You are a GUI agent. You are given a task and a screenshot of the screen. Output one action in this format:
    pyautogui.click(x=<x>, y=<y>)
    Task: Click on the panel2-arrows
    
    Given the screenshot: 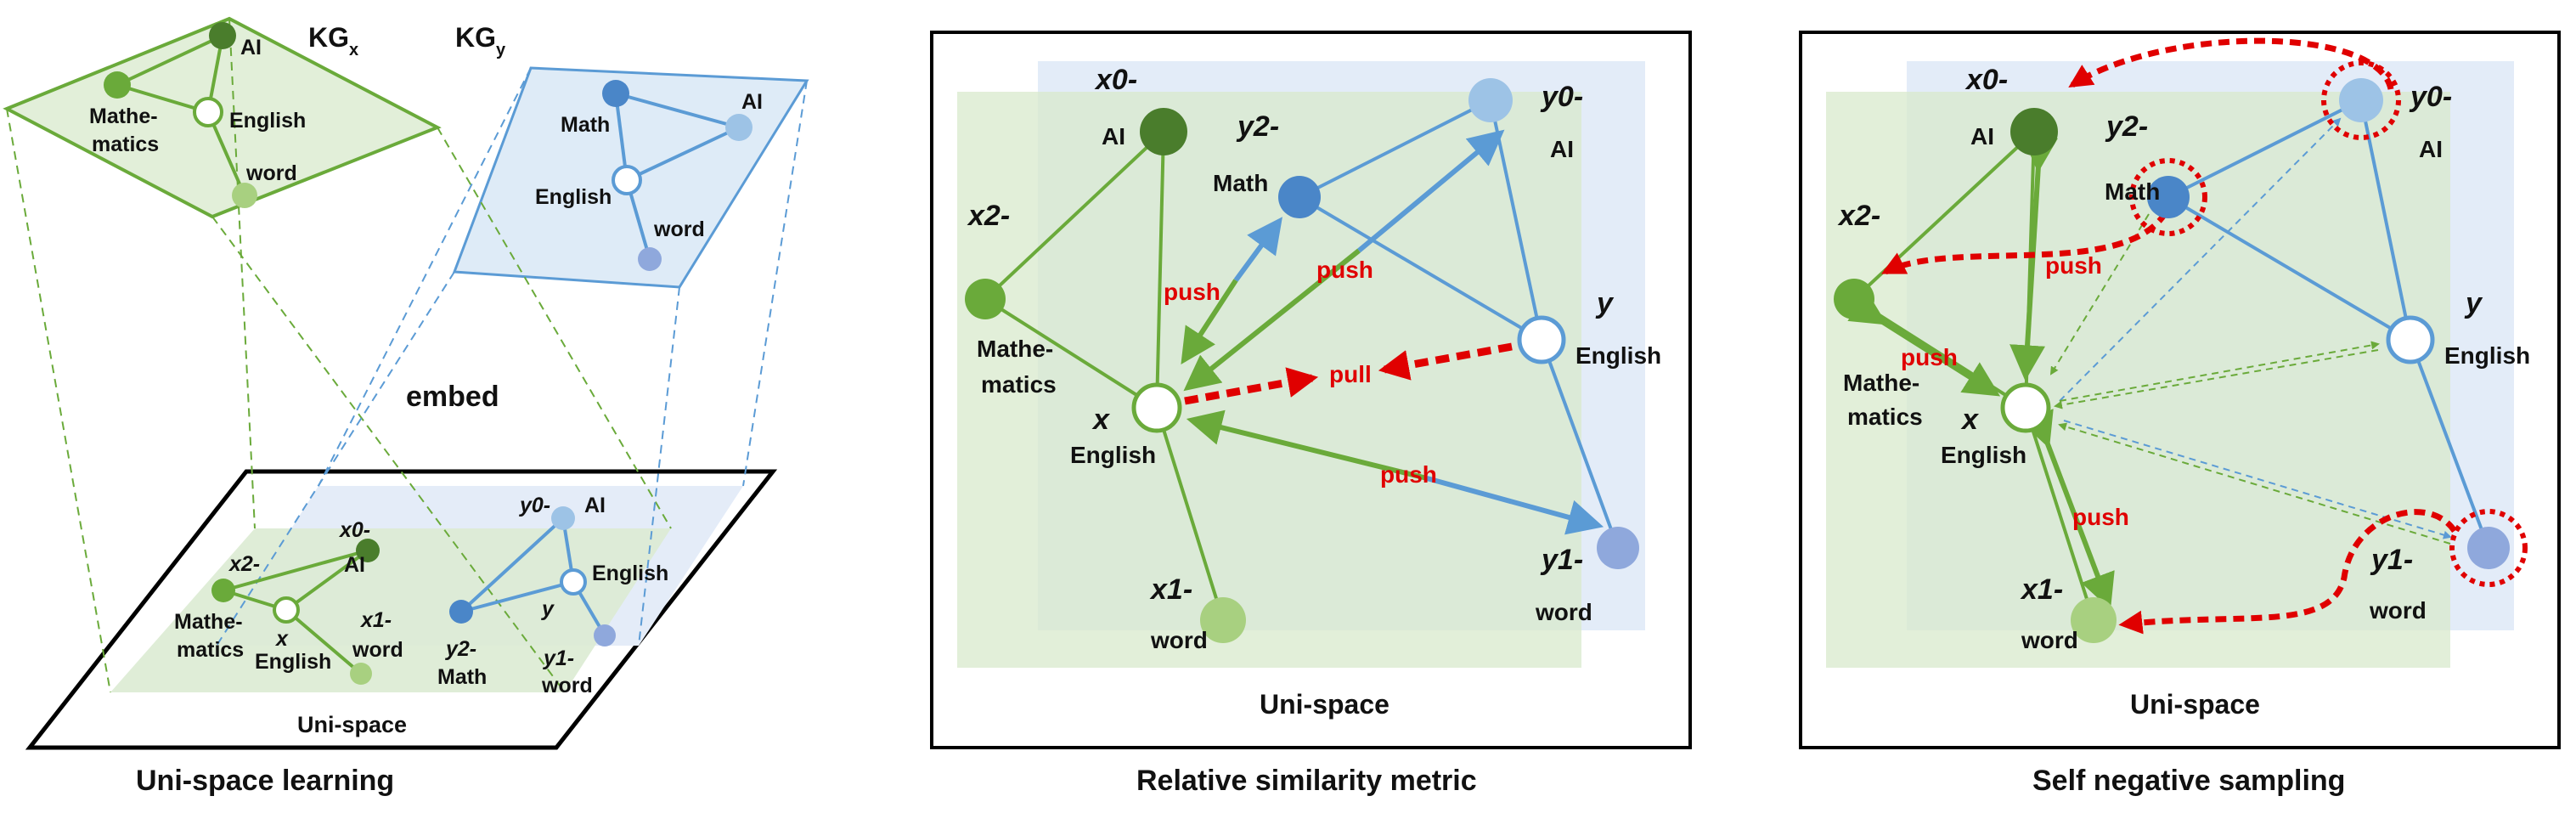 What is the action you would take?
    pyautogui.click(x=1392, y=332)
    